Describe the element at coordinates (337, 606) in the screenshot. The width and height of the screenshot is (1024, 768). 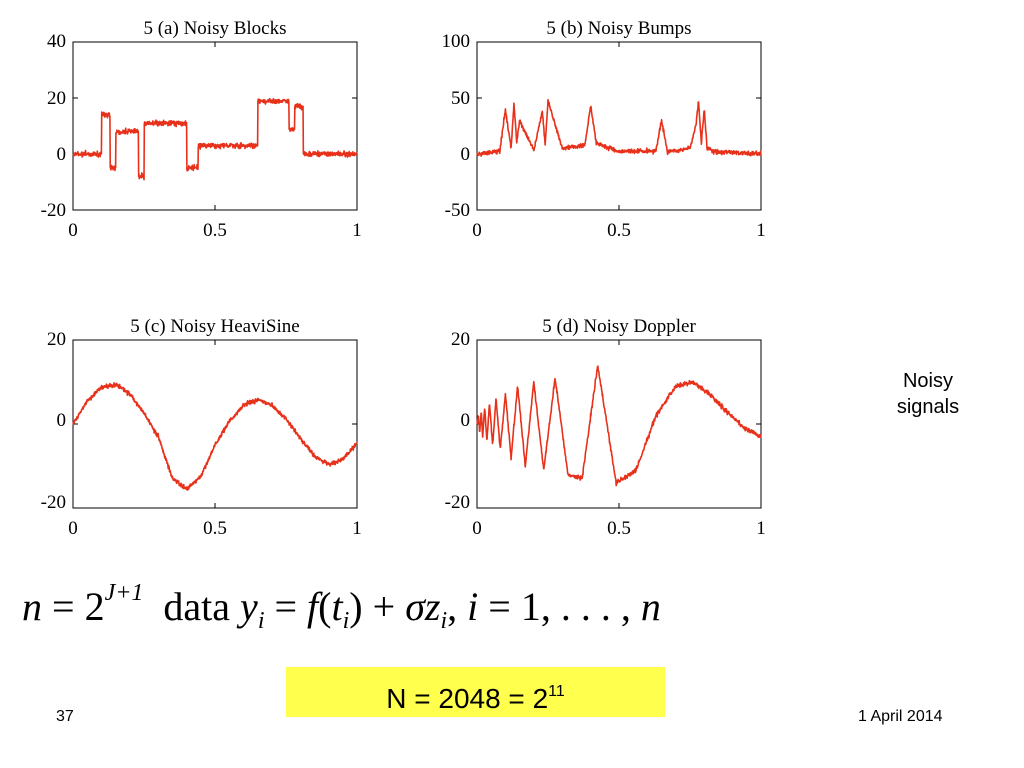
I see `formula-t: t` at that location.